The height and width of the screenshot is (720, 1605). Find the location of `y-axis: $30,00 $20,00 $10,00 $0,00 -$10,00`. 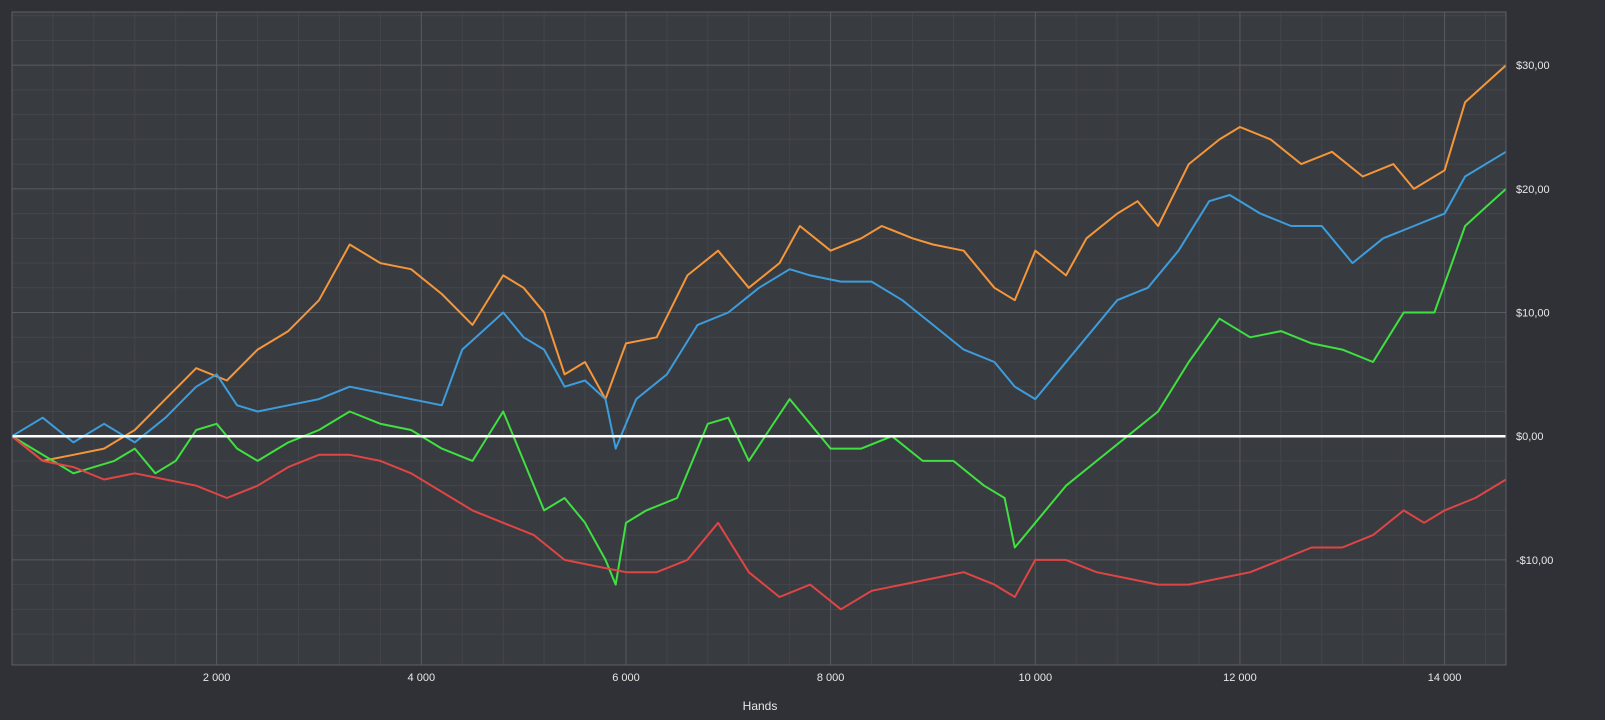

y-axis: $30,00 $20,00 $10,00 $0,00 -$10,00 is located at coordinates (1534, 313).